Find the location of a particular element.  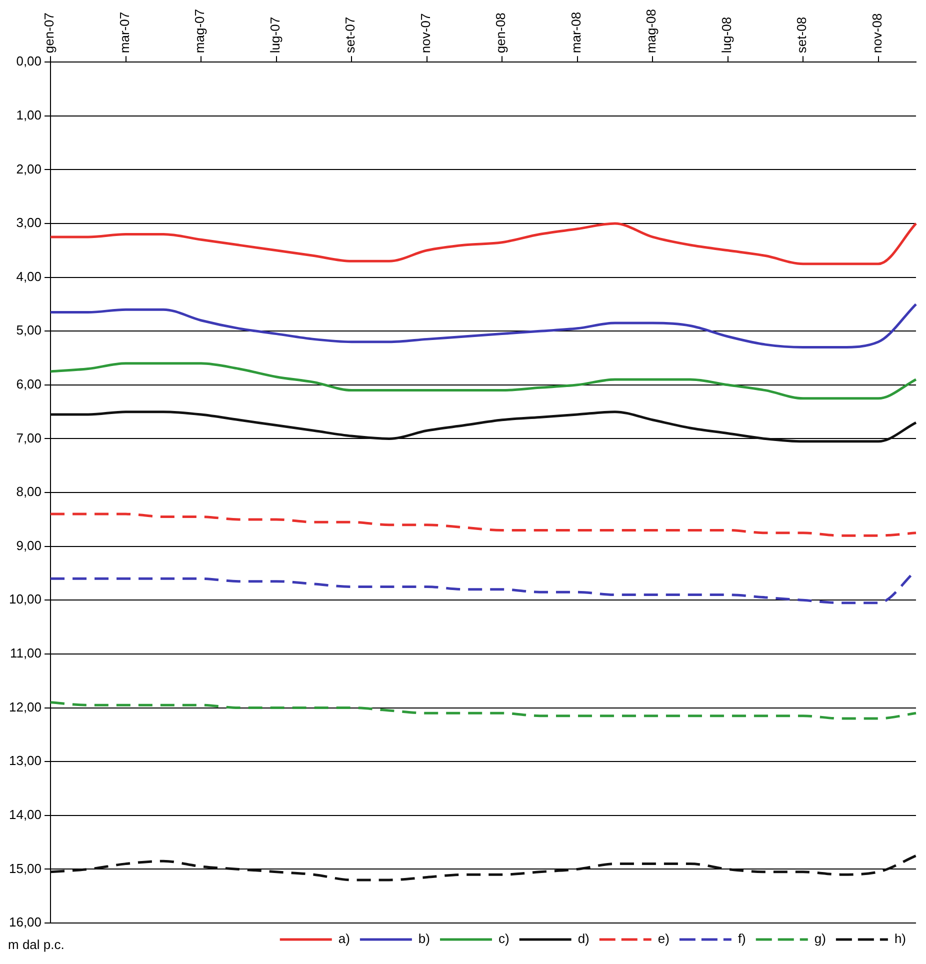

y-tick-label: 9,00 is located at coordinates (29, 545).